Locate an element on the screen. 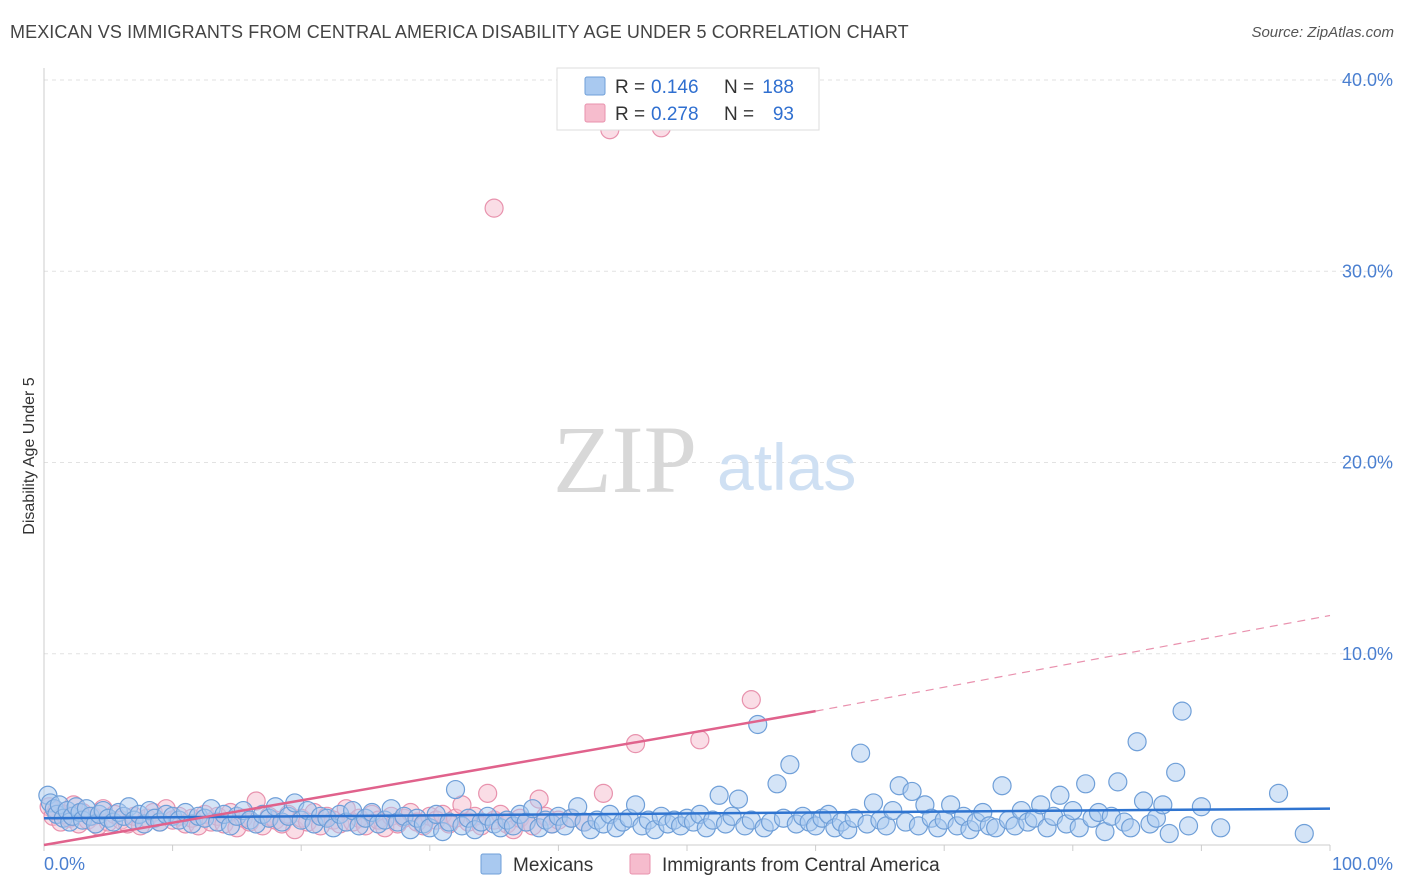  immigrants-trend-extension is located at coordinates (1073, 663).